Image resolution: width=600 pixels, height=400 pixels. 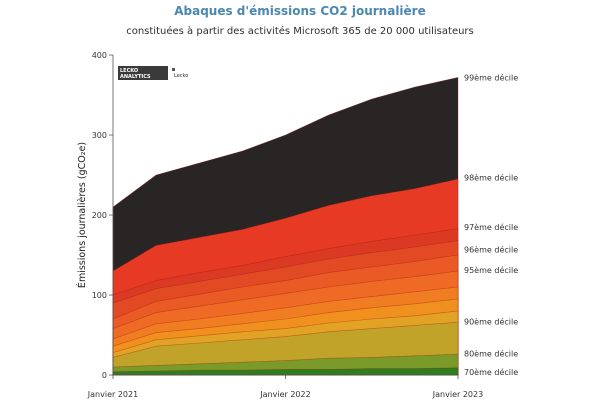 What do you see at coordinates (491, 270) in the screenshot?
I see `decile-label: 95ème décile` at bounding box center [491, 270].